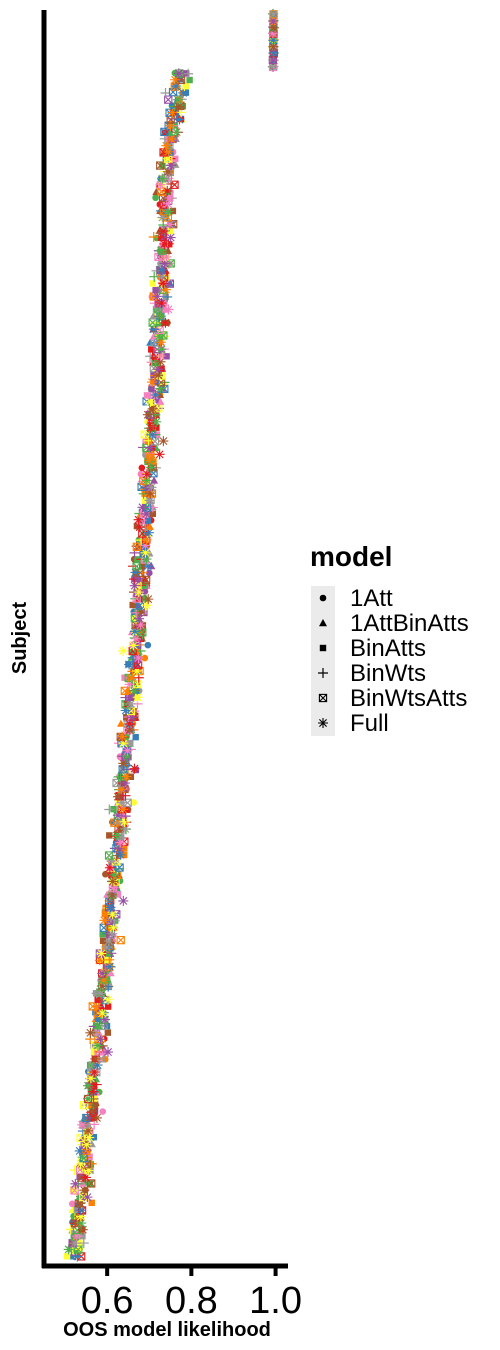 This screenshot has height=1350, width=500. What do you see at coordinates (191, 1301) in the screenshot?
I see `x-tick-label: 0.8` at bounding box center [191, 1301].